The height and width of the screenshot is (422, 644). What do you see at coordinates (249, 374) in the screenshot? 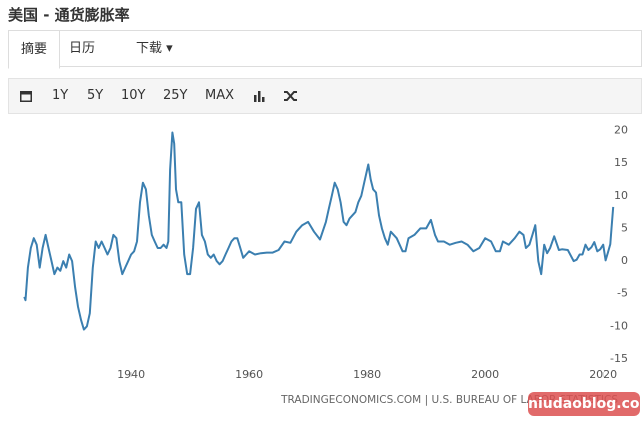
I see `x-tick-label: 1960` at bounding box center [249, 374].